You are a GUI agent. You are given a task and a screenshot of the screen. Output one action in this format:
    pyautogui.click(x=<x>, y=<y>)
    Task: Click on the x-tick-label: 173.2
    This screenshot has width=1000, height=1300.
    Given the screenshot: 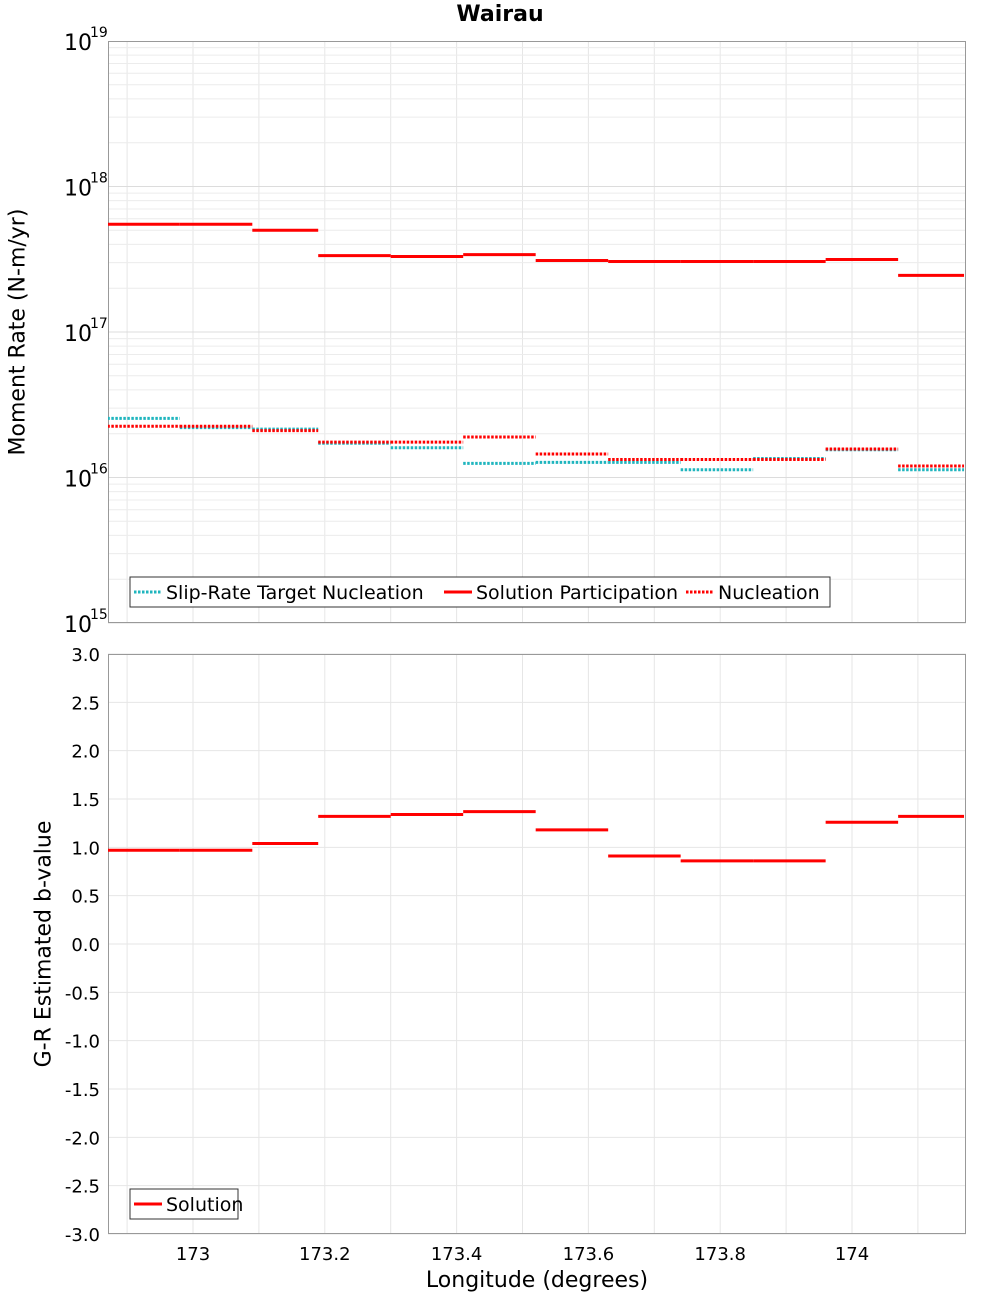 What is the action you would take?
    pyautogui.click(x=325, y=1254)
    